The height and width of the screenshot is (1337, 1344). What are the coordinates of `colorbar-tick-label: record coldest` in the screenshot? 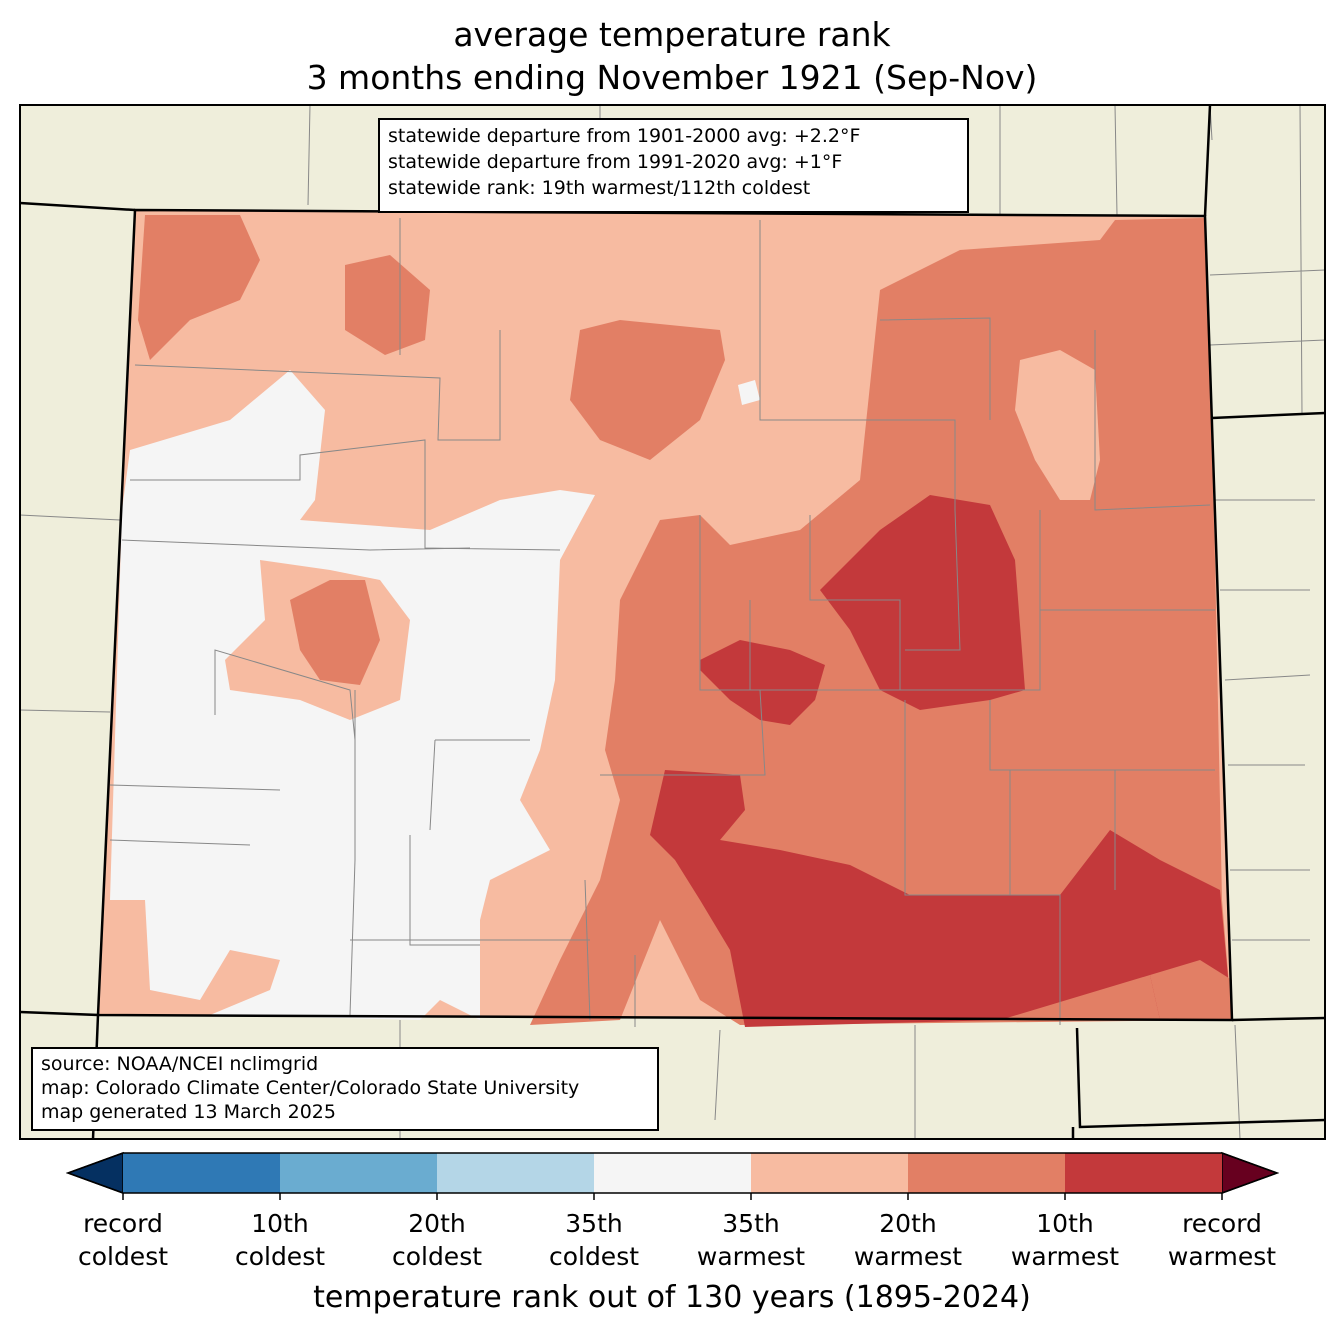 It's located at (123, 1240).